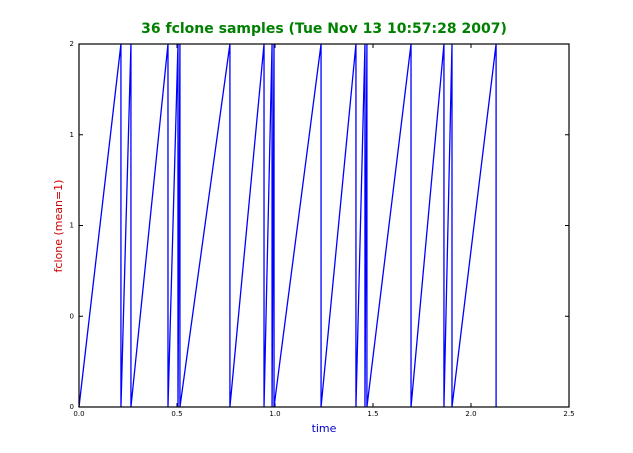 The width and height of the screenshot is (633, 453). Describe the element at coordinates (72, 44) in the screenshot. I see `y-tick-label: 2` at that location.